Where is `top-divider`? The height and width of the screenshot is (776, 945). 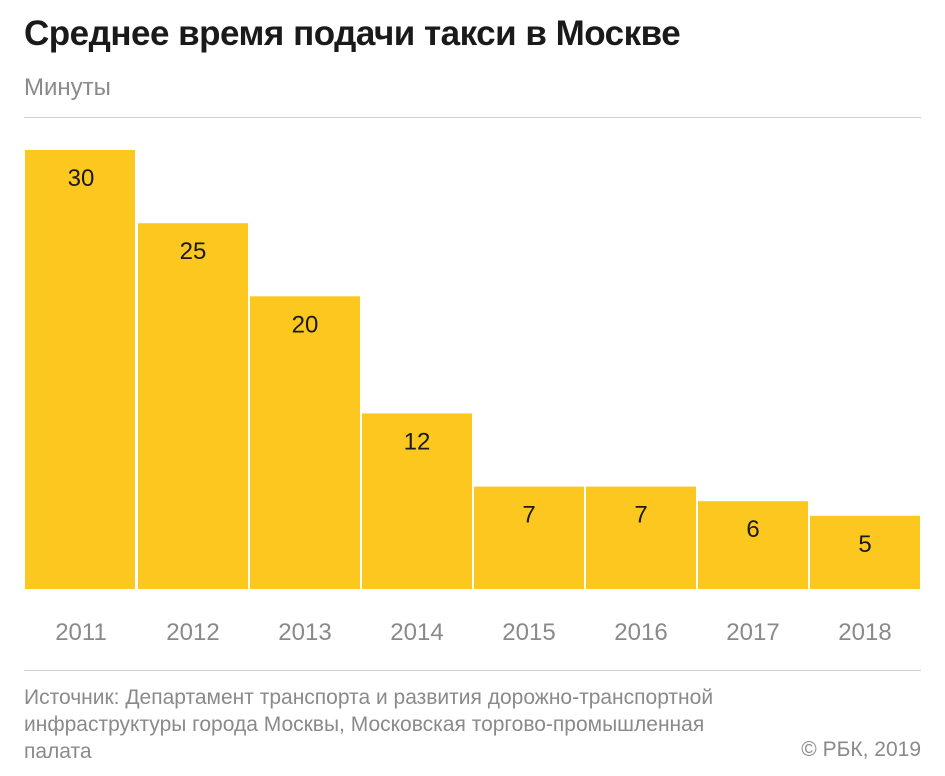
top-divider is located at coordinates (472, 117).